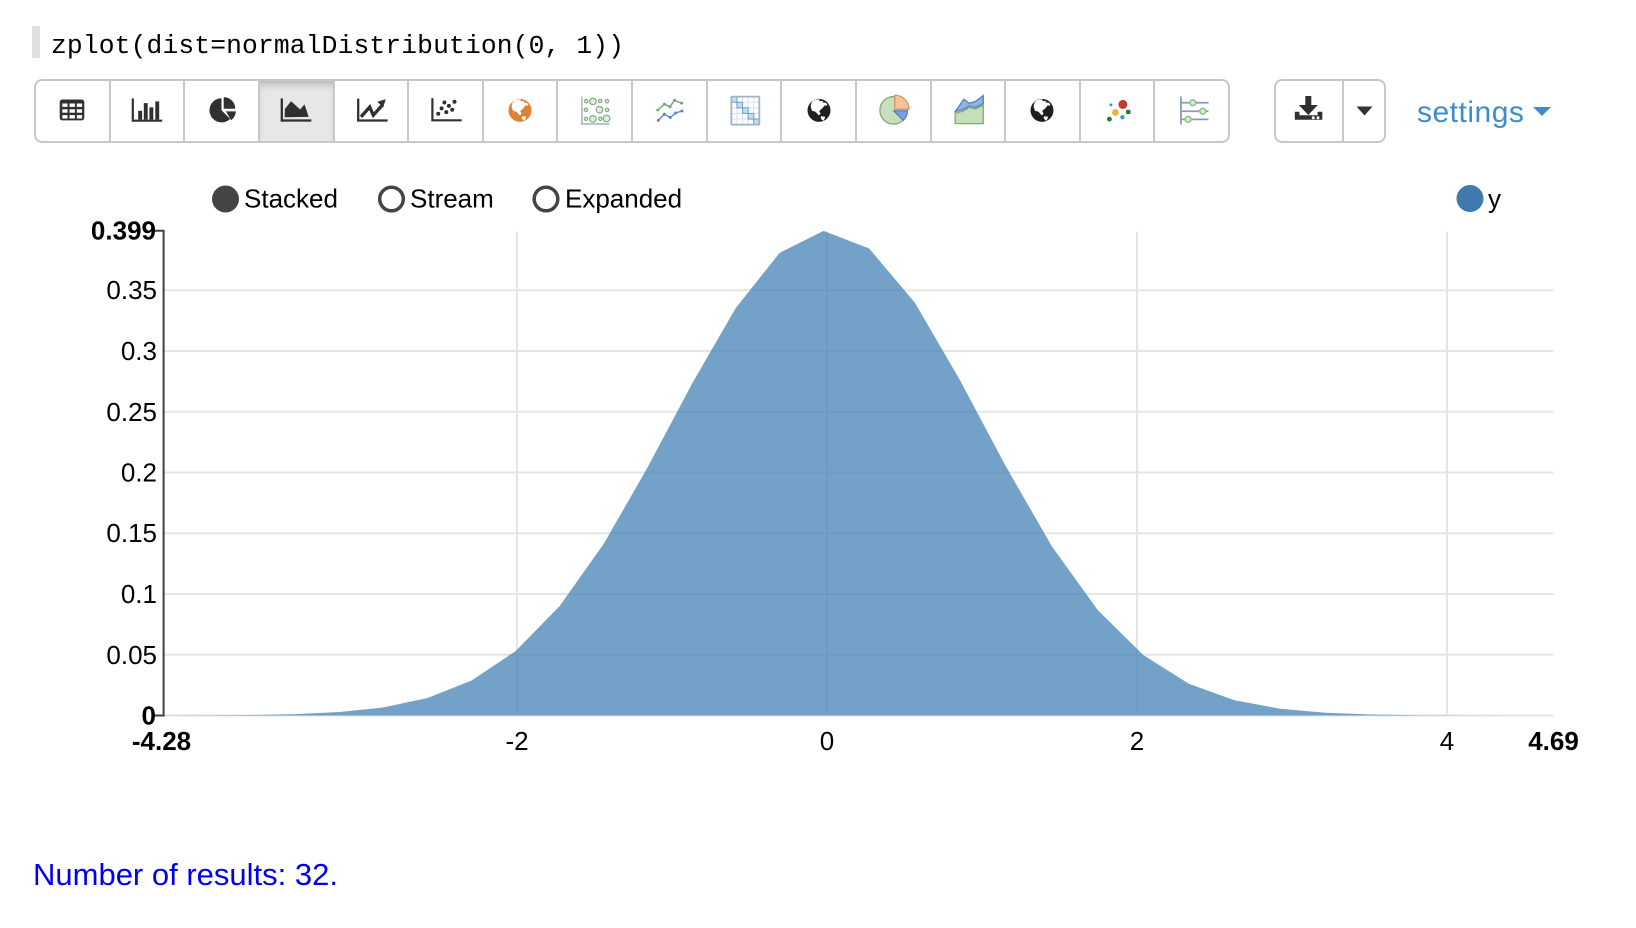 This screenshot has height=928, width=1636. What do you see at coordinates (139, 351) in the screenshot?
I see `svg-text: 0.3` at bounding box center [139, 351].